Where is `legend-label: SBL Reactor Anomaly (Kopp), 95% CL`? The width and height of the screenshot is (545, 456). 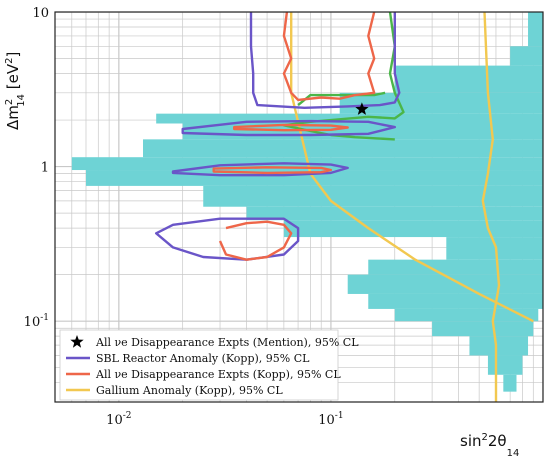
legend-label: SBL Reactor Anomaly (Kopp), 95% CL is located at coordinates (203, 358).